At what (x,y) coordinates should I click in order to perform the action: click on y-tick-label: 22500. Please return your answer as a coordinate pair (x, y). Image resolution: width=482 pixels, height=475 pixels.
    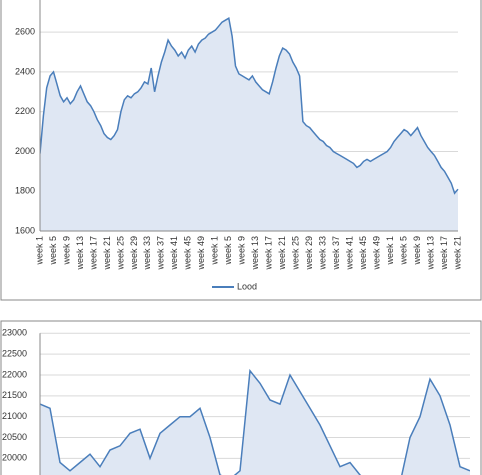
    Looking at the image, I should click on (14, 354).